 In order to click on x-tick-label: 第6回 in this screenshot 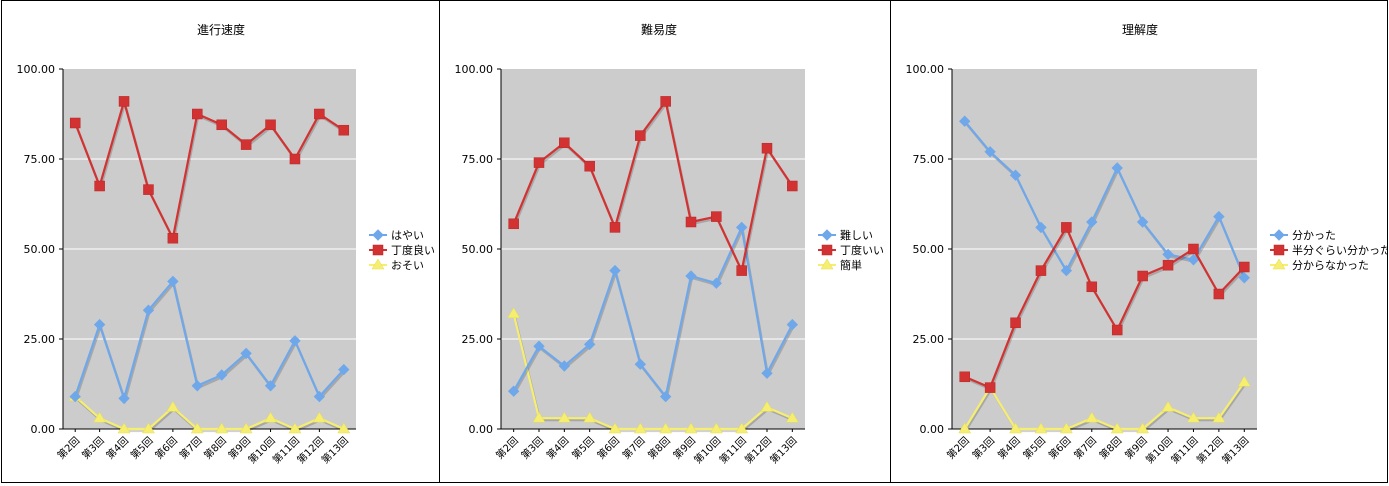, I will do `click(1060, 448)`.